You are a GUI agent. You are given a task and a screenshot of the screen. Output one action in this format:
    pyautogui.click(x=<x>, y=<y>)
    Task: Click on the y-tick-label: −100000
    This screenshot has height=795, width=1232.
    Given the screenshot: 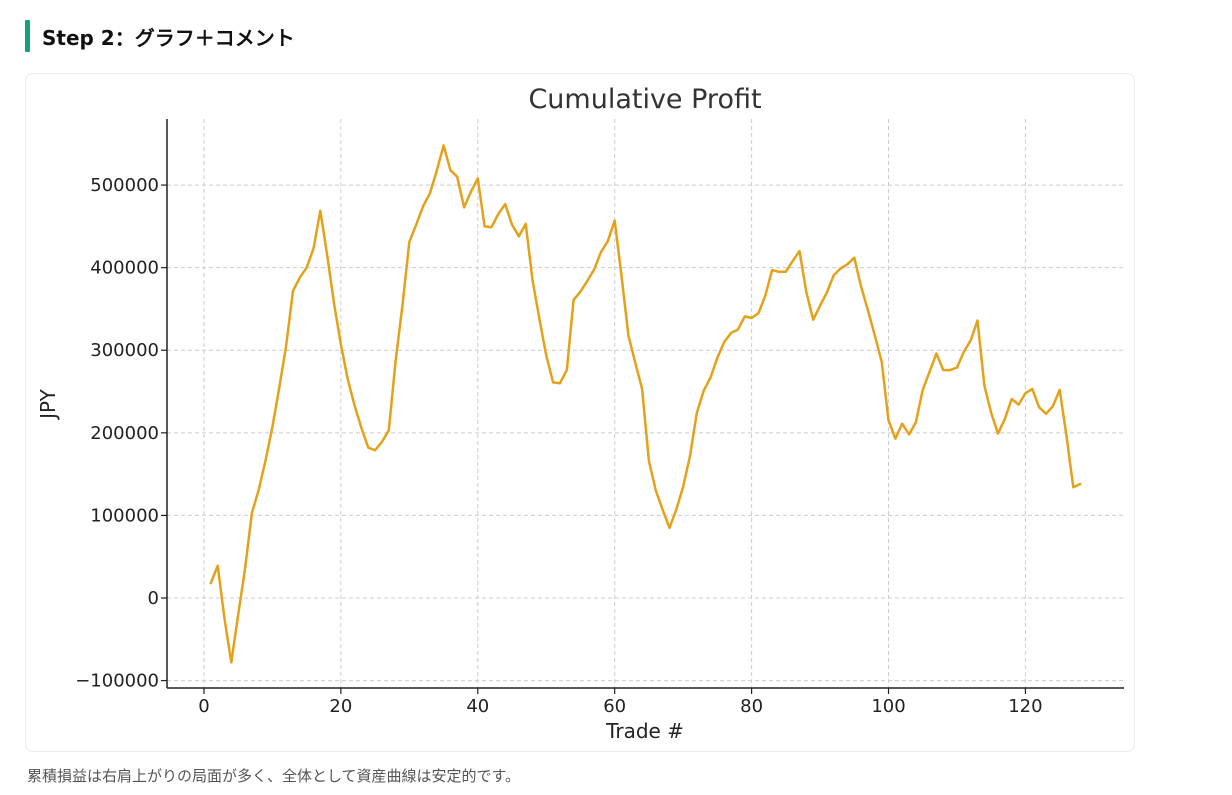 What is the action you would take?
    pyautogui.click(x=117, y=681)
    